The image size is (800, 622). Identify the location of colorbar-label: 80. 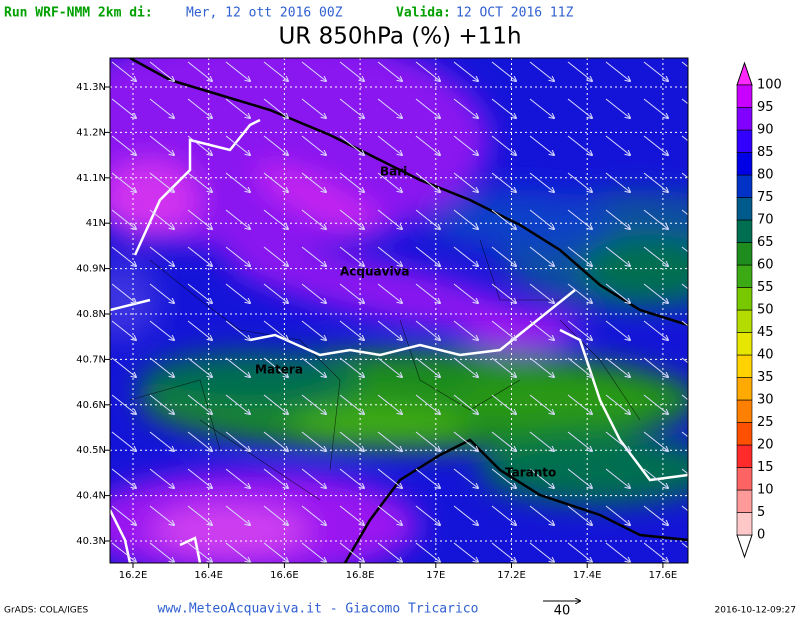
(765, 175).